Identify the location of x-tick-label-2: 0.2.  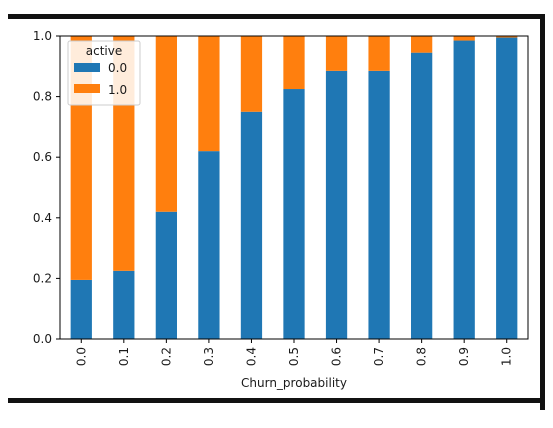
(166, 356).